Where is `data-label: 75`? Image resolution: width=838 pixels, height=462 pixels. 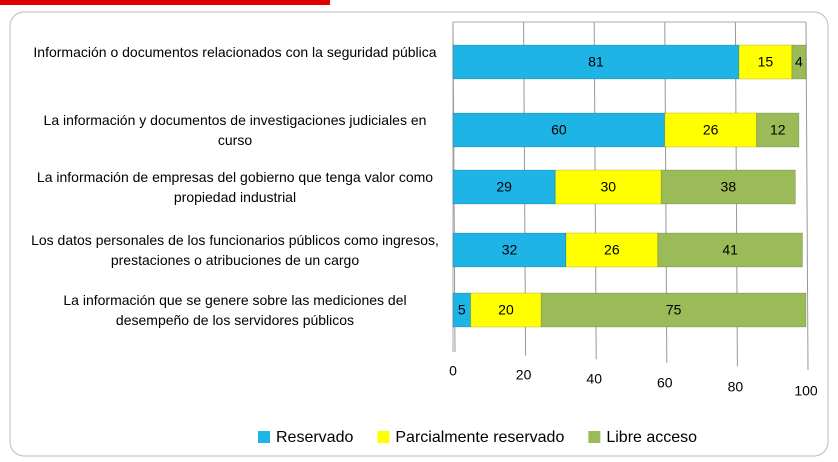
data-label: 75 is located at coordinates (674, 310).